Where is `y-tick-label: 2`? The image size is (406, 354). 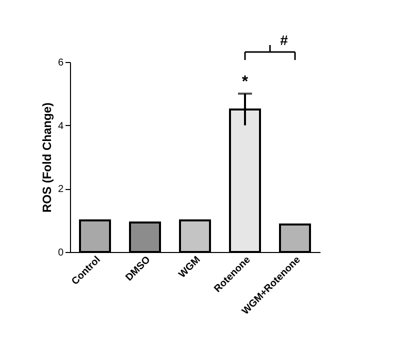
y-tick-label: 2 is located at coordinates (61, 190).